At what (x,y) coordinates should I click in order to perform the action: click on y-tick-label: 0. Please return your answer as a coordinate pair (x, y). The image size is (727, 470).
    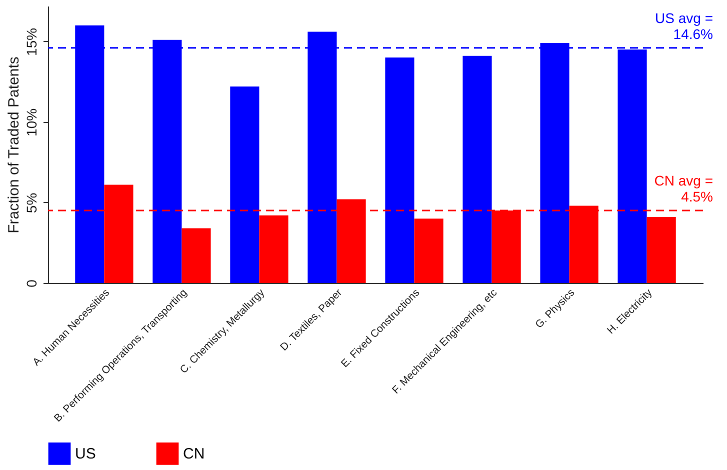
    Looking at the image, I should click on (32, 283).